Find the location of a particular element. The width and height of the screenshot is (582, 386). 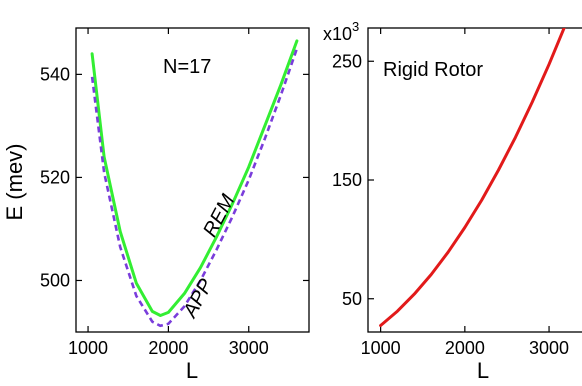

label-rem: REM is located at coordinates (219, 216).